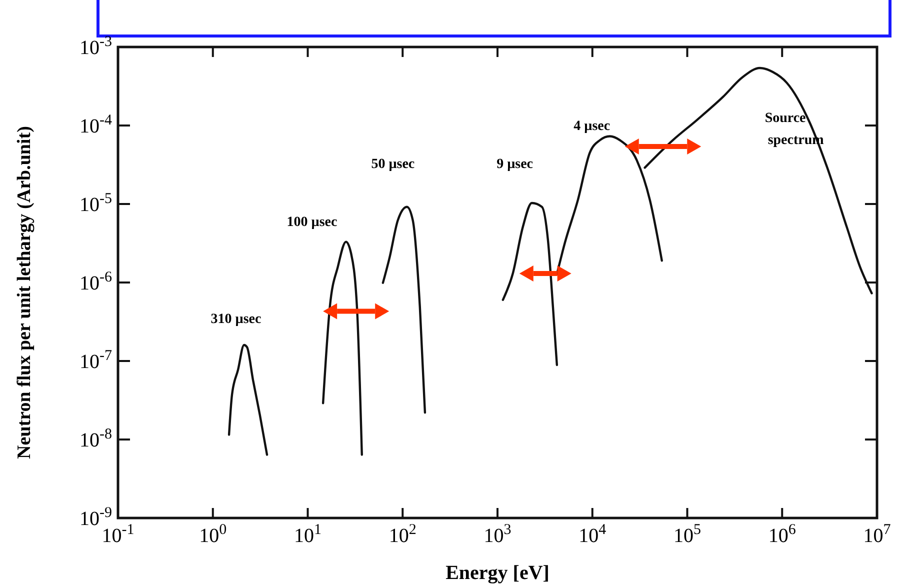 The height and width of the screenshot is (585, 900). Describe the element at coordinates (393, 164) in the screenshot. I see `text: 50 µsec` at that location.